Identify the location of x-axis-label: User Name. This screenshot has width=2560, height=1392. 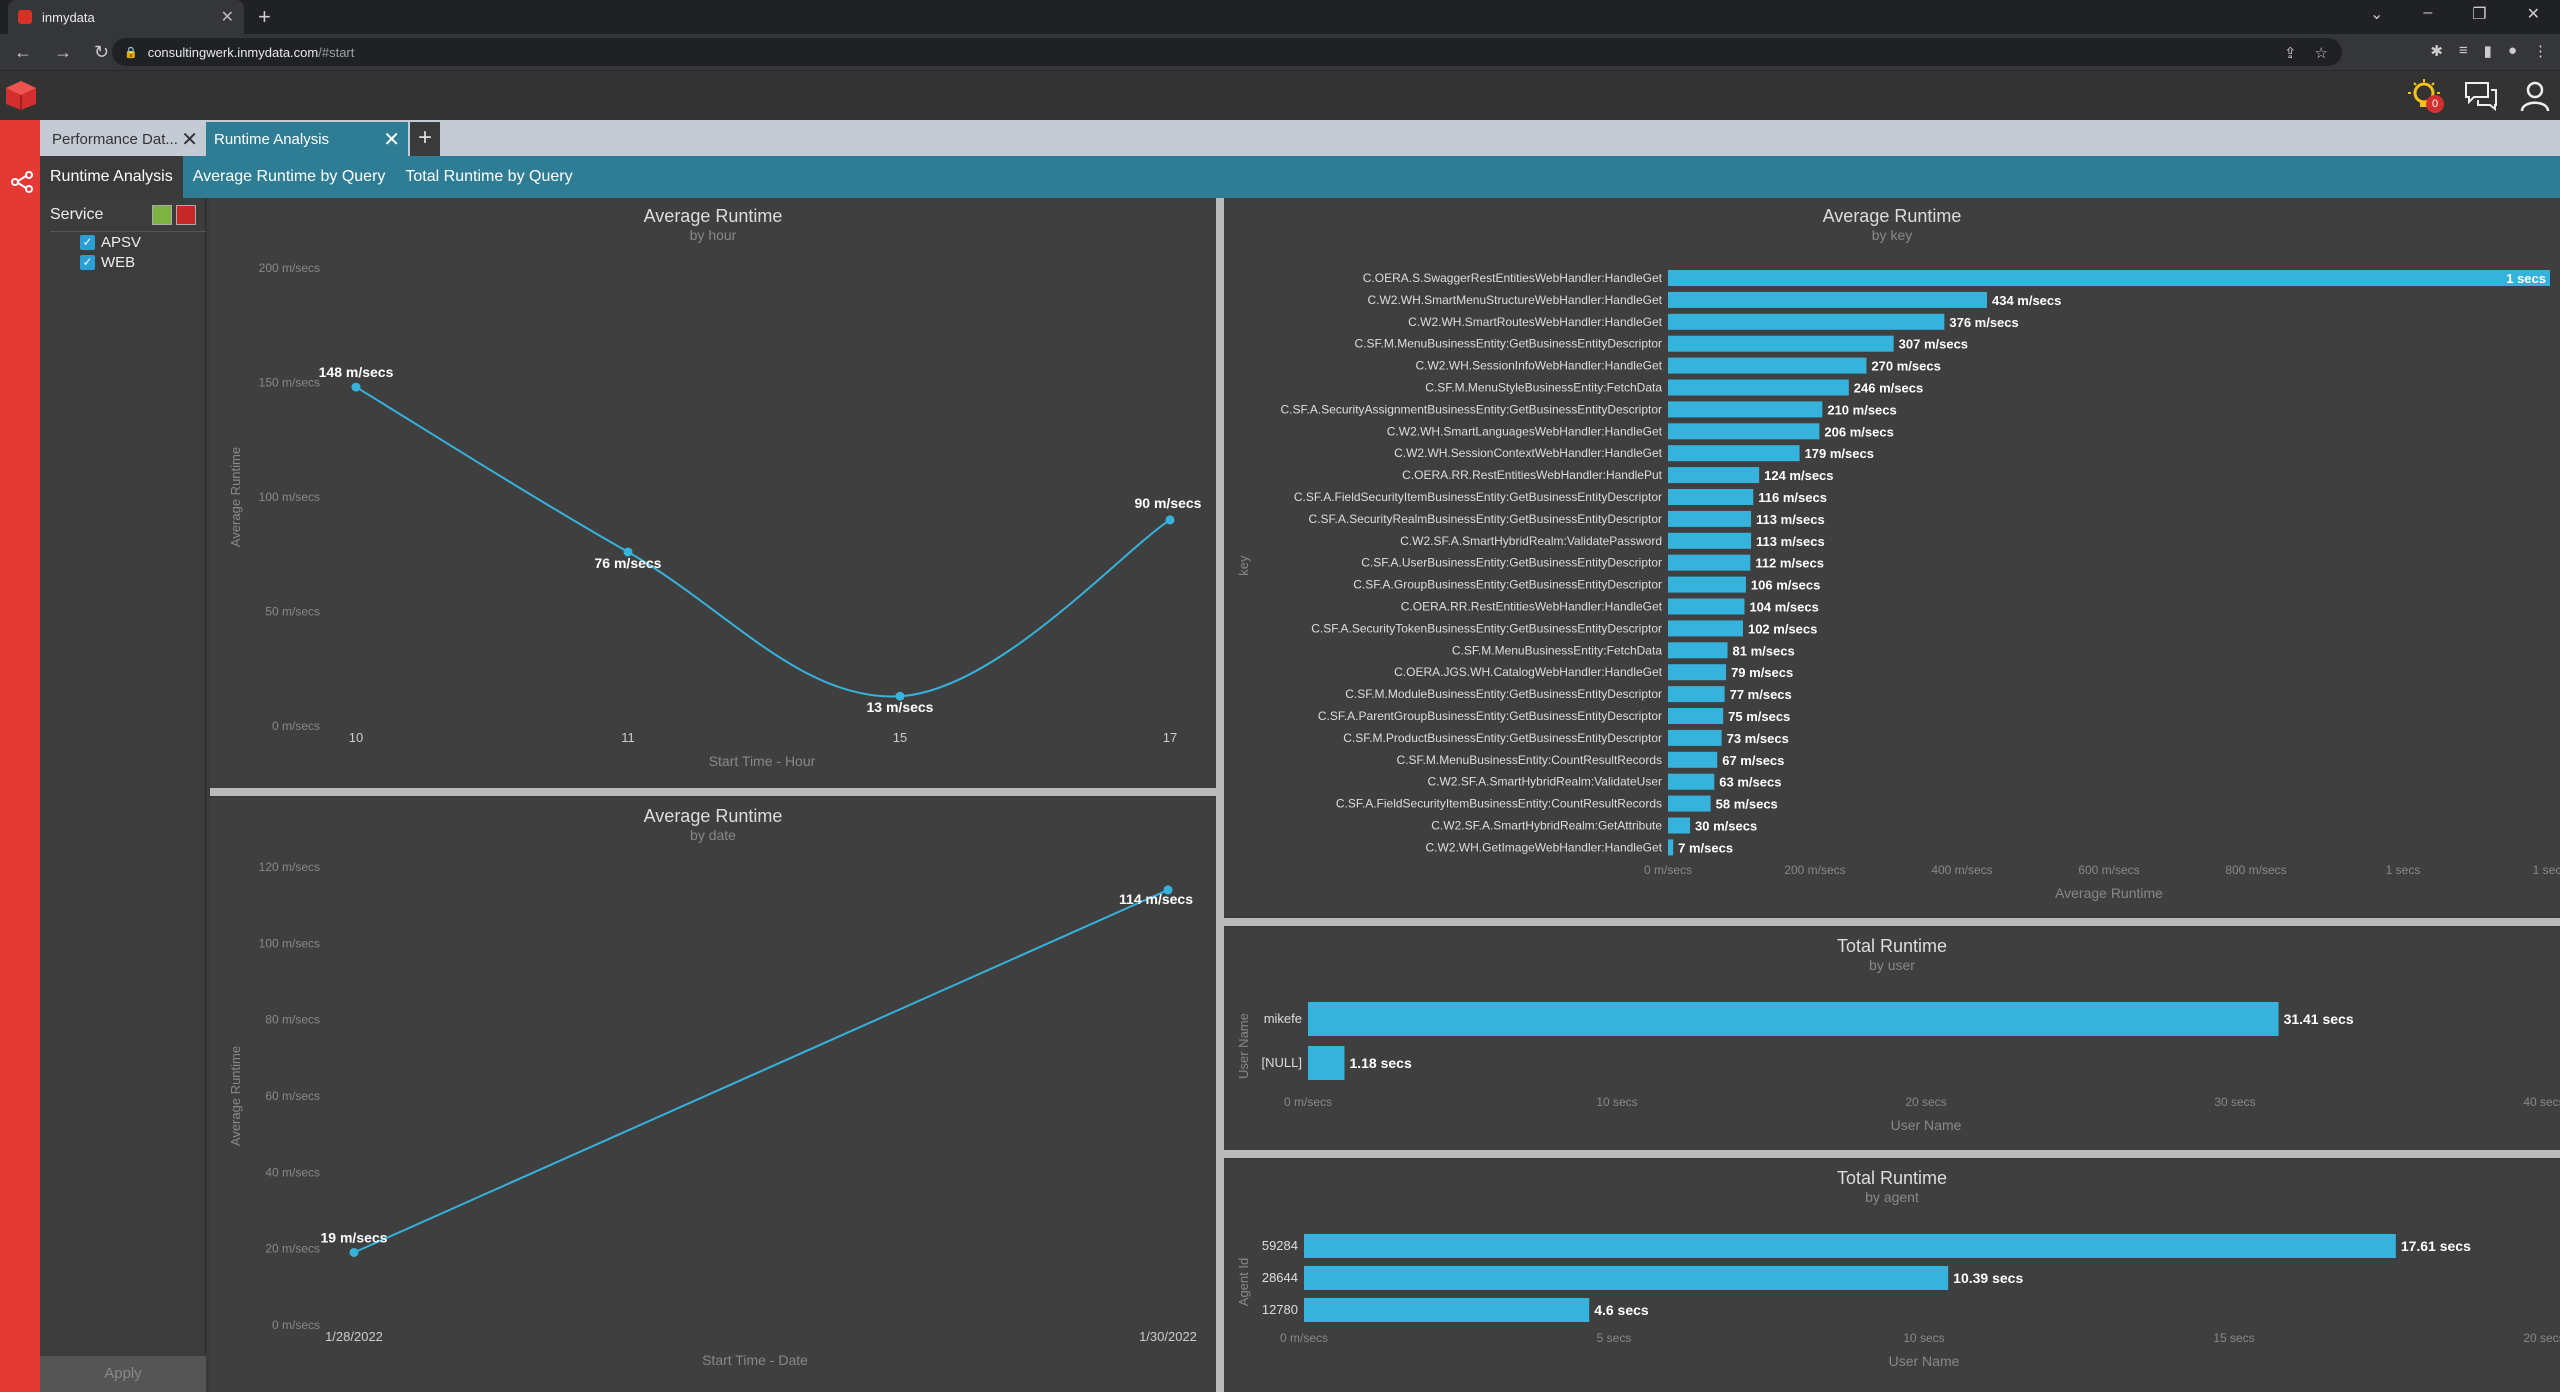
(1924, 1361).